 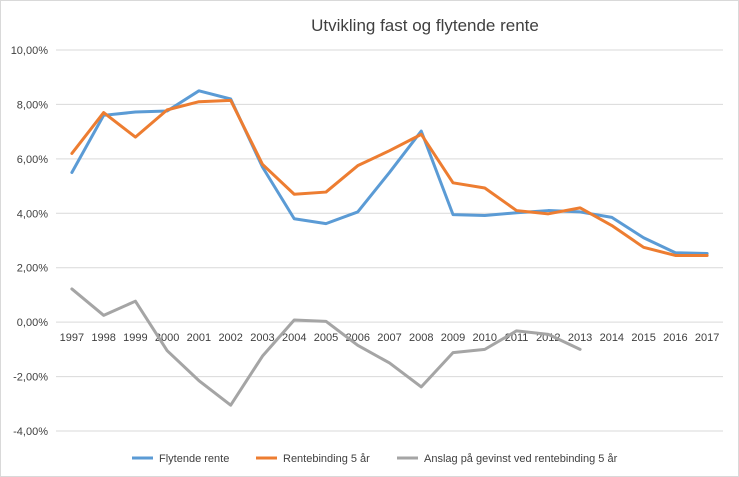 I want to click on x-tick-label: 2007, so click(x=389, y=338).